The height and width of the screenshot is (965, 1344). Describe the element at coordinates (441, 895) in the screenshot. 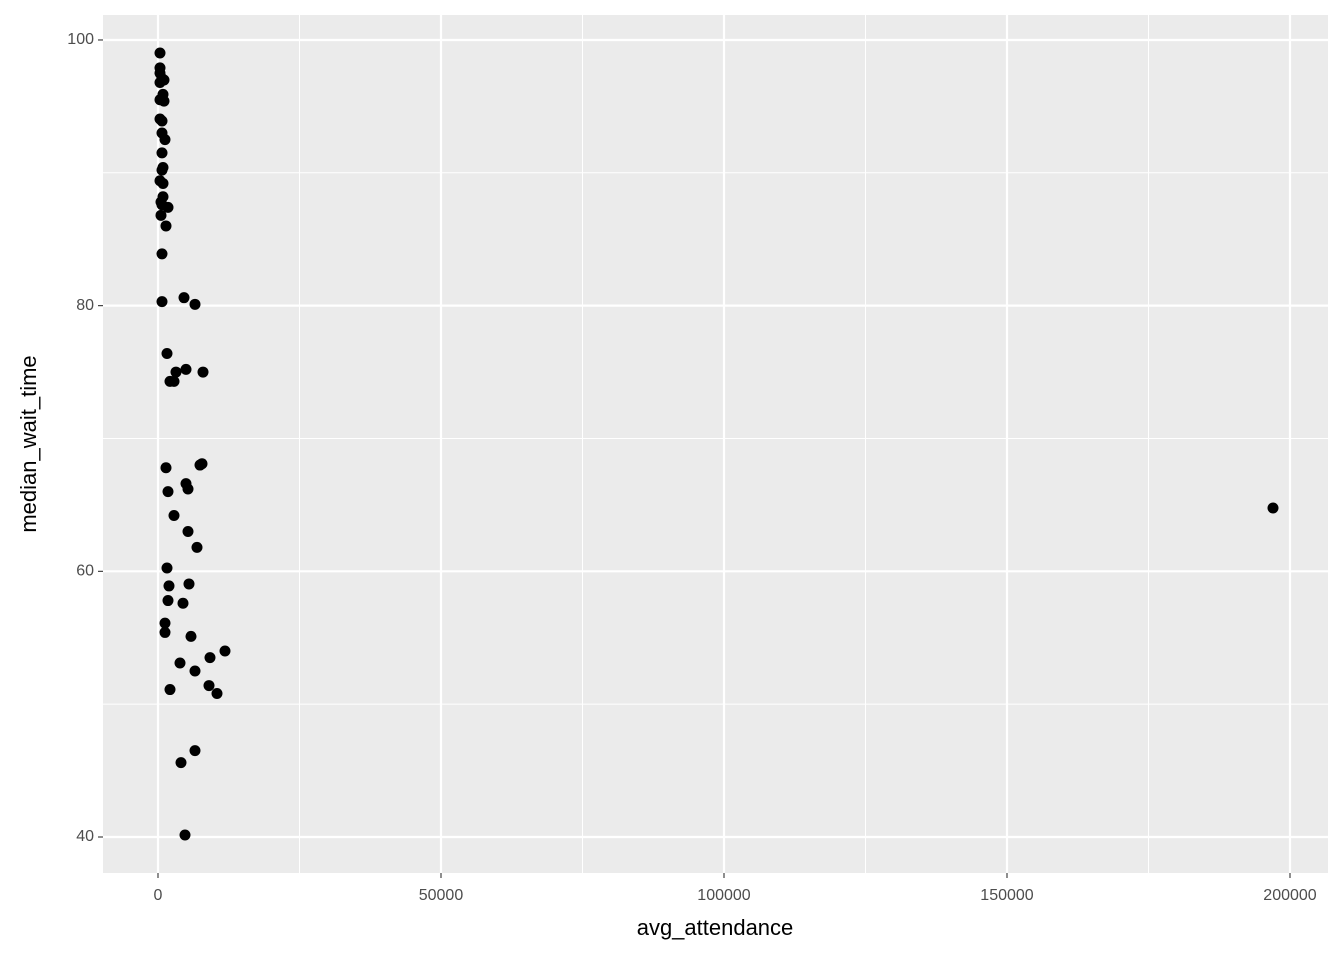

I see `x-tick-label: 50000` at that location.